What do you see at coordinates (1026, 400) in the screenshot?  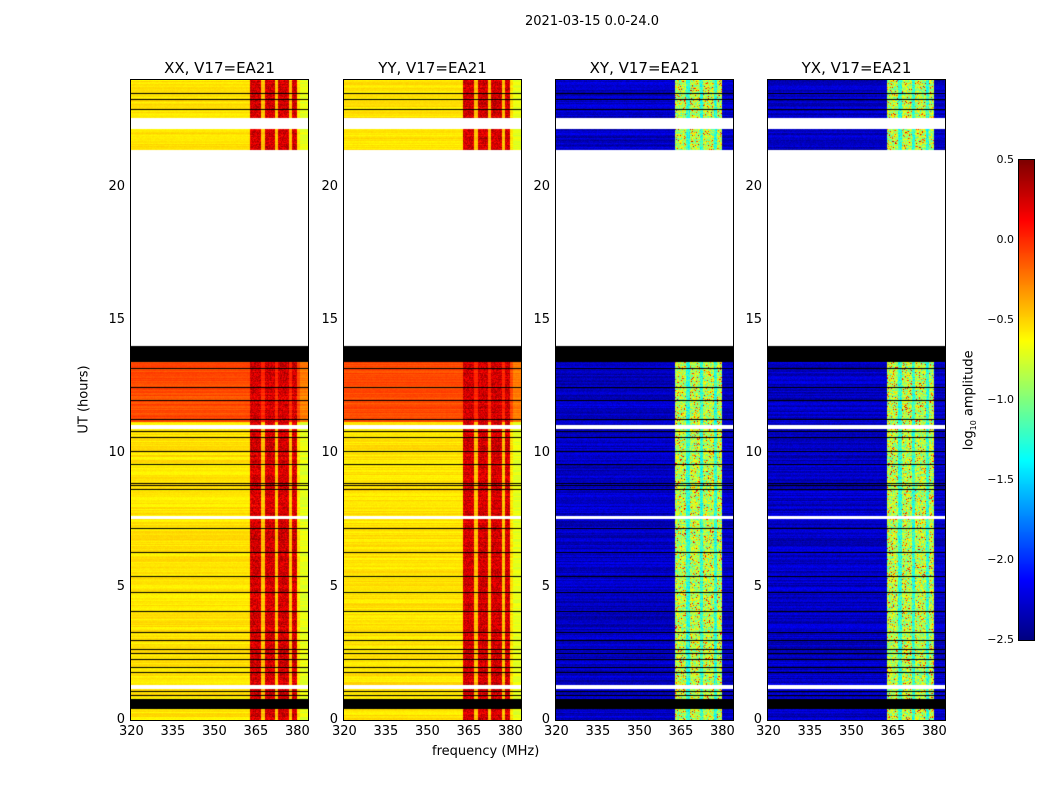 I see `colorbar` at bounding box center [1026, 400].